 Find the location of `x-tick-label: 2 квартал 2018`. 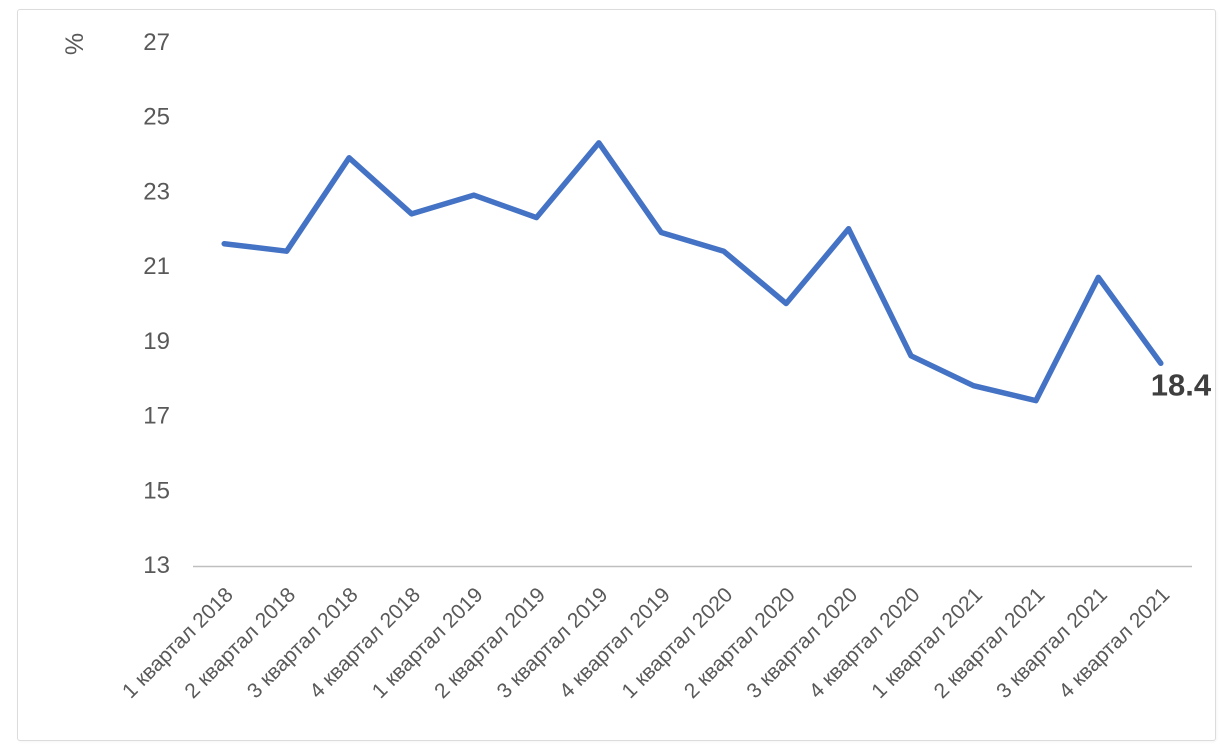

x-tick-label: 2 квартал 2018 is located at coordinates (240, 643).